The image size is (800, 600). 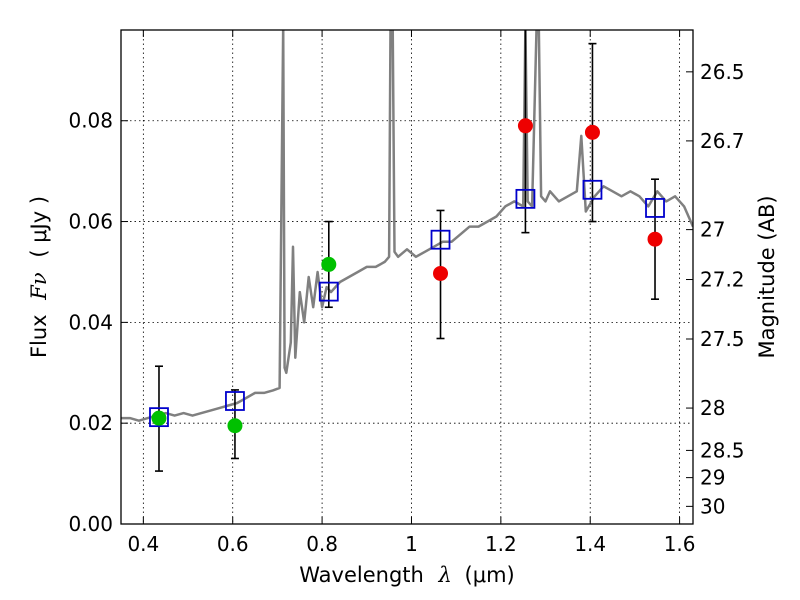 I want to click on x-tick-label: 0.8, so click(x=322, y=544).